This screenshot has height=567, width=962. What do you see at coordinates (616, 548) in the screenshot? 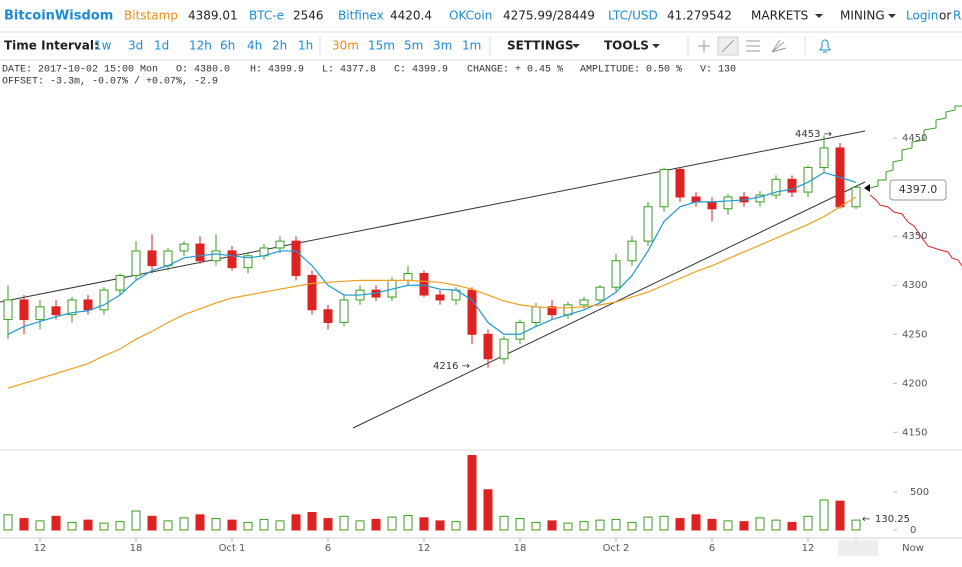
I see `x-tick-label: Oct 2` at bounding box center [616, 548].